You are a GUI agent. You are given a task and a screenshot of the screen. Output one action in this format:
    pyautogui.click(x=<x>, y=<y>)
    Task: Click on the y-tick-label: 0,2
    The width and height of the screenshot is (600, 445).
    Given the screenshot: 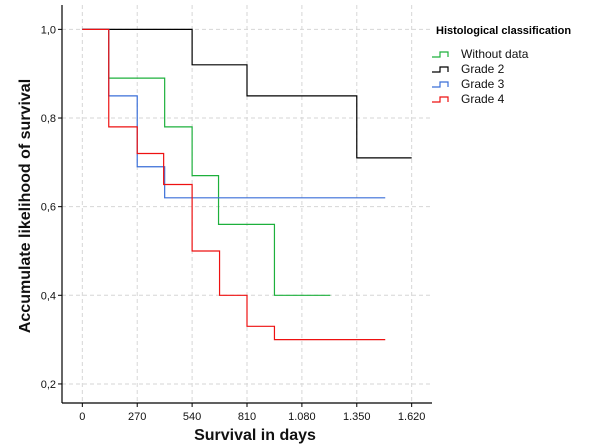 What is the action you would take?
    pyautogui.click(x=48, y=385)
    